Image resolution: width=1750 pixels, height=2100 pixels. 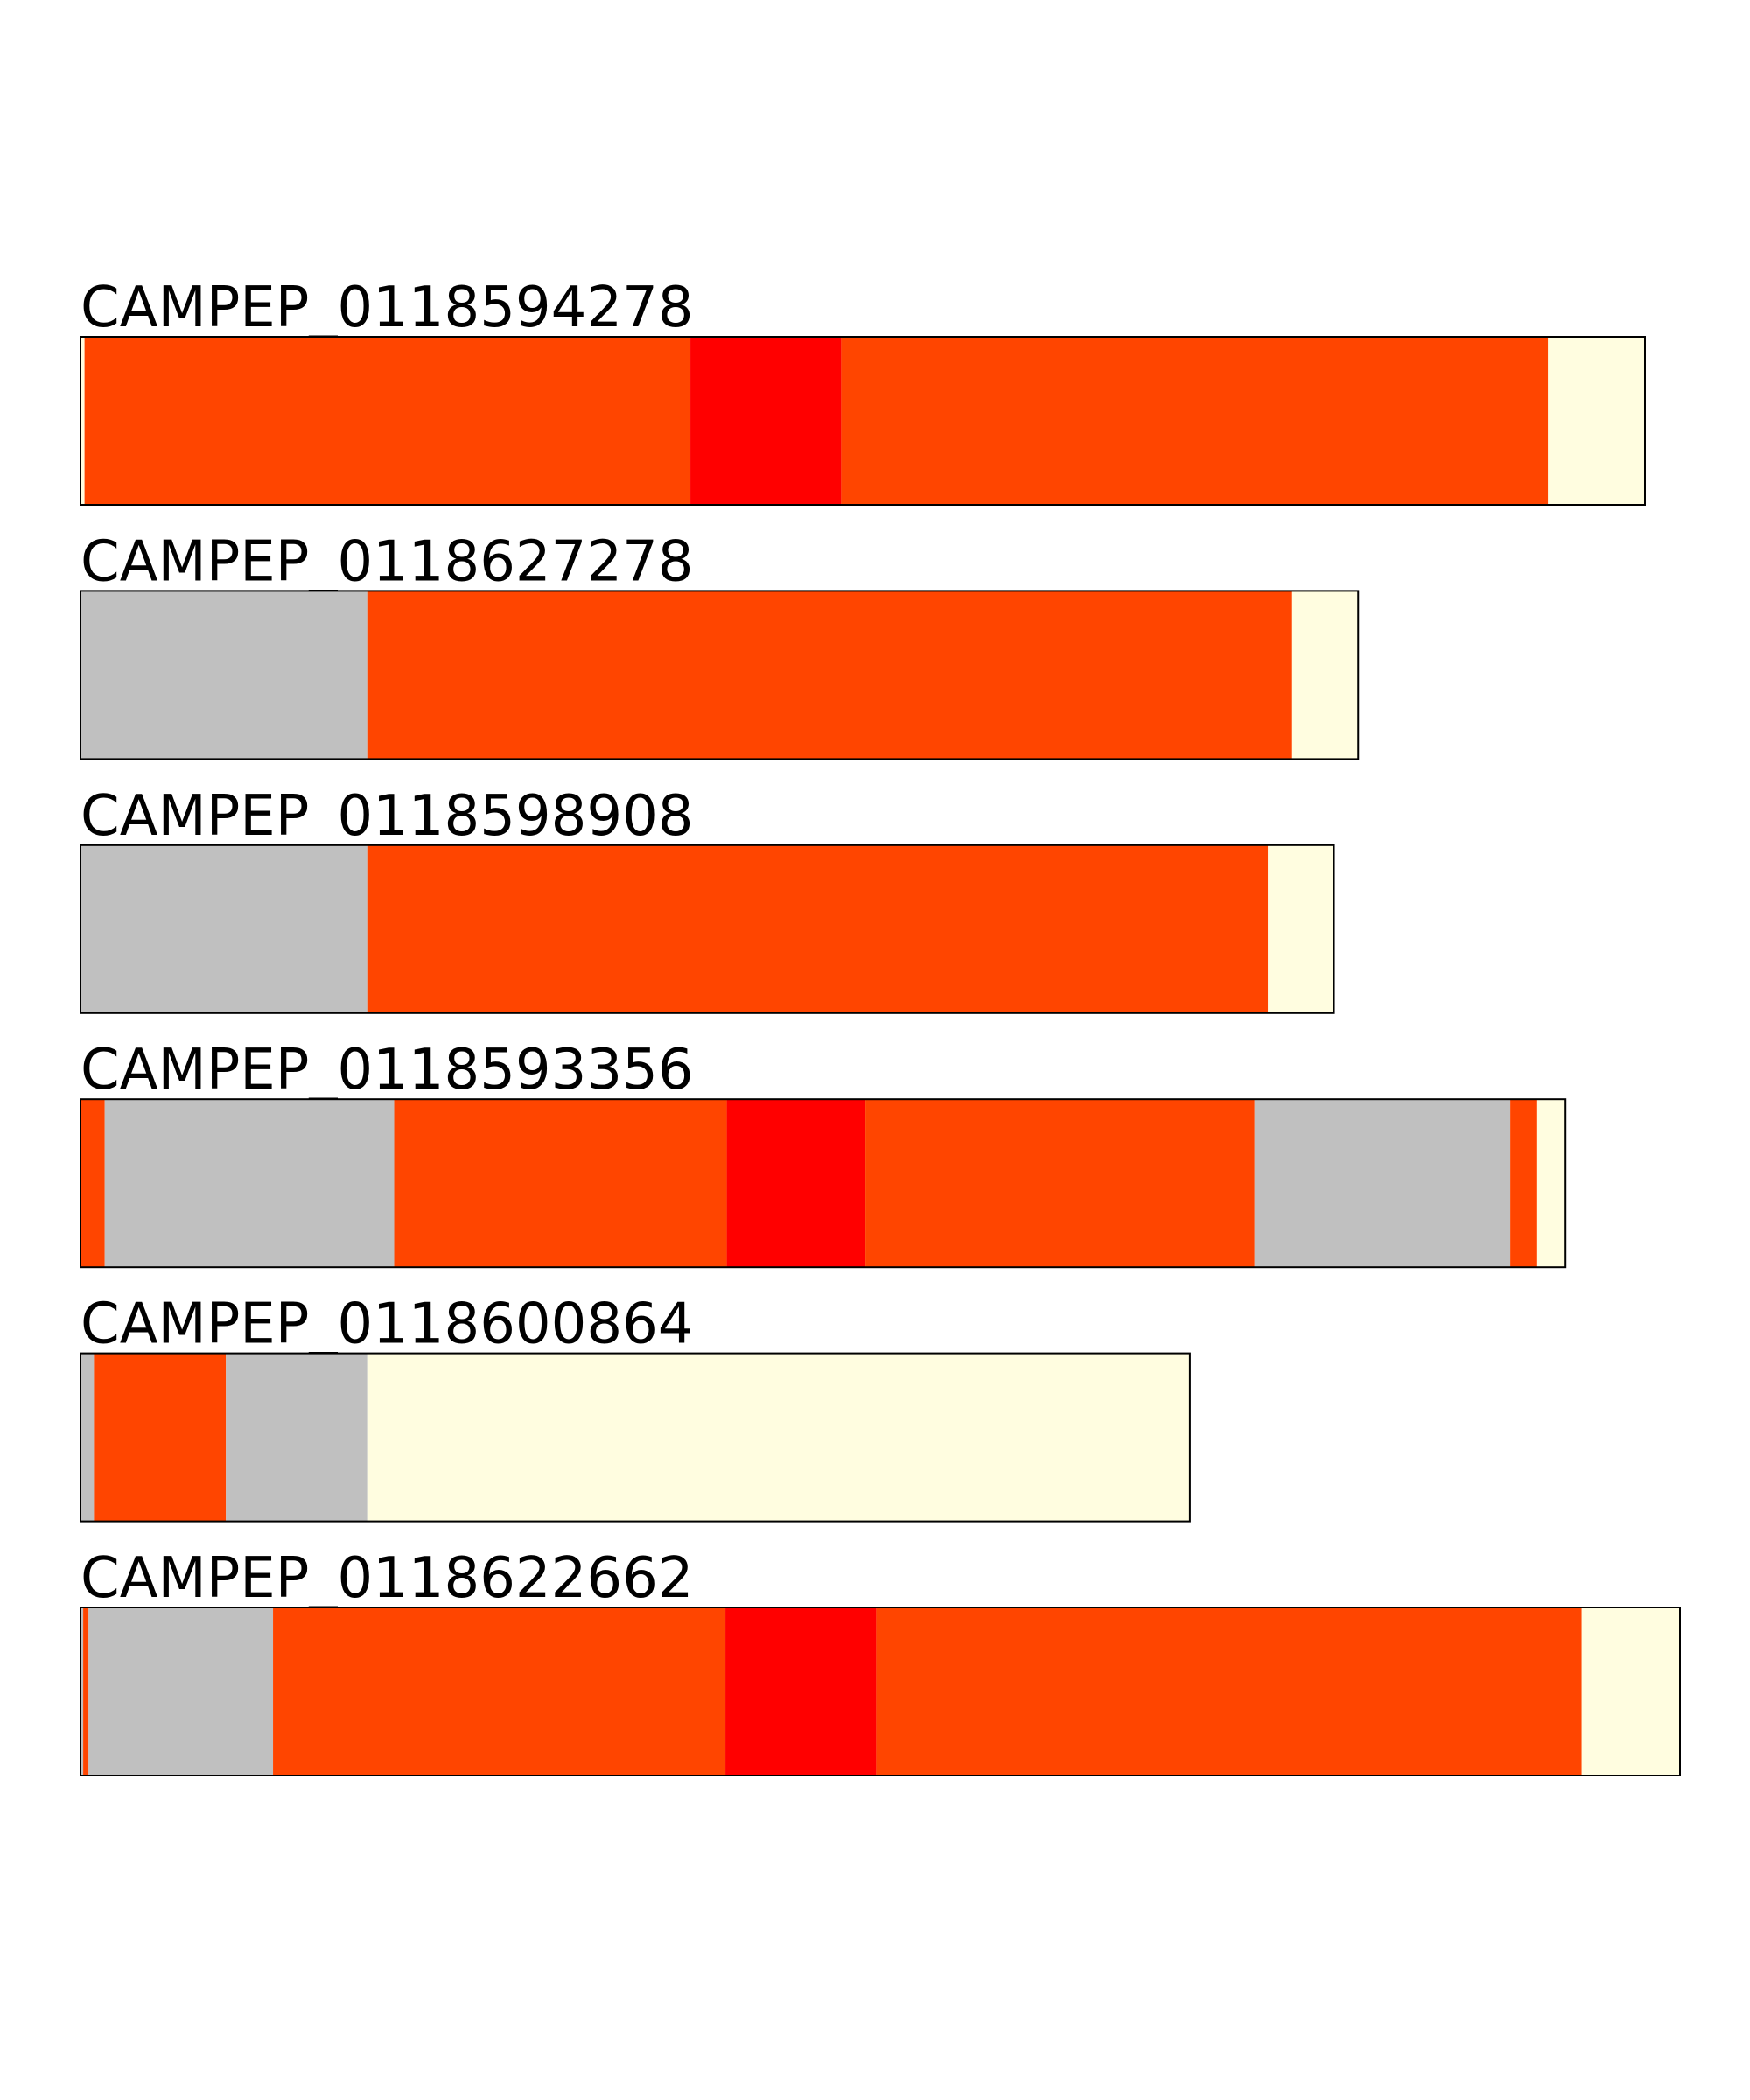 What do you see at coordinates (387, 1578) in the screenshot?
I see `track-label: CAMPEP_0118622662` at bounding box center [387, 1578].